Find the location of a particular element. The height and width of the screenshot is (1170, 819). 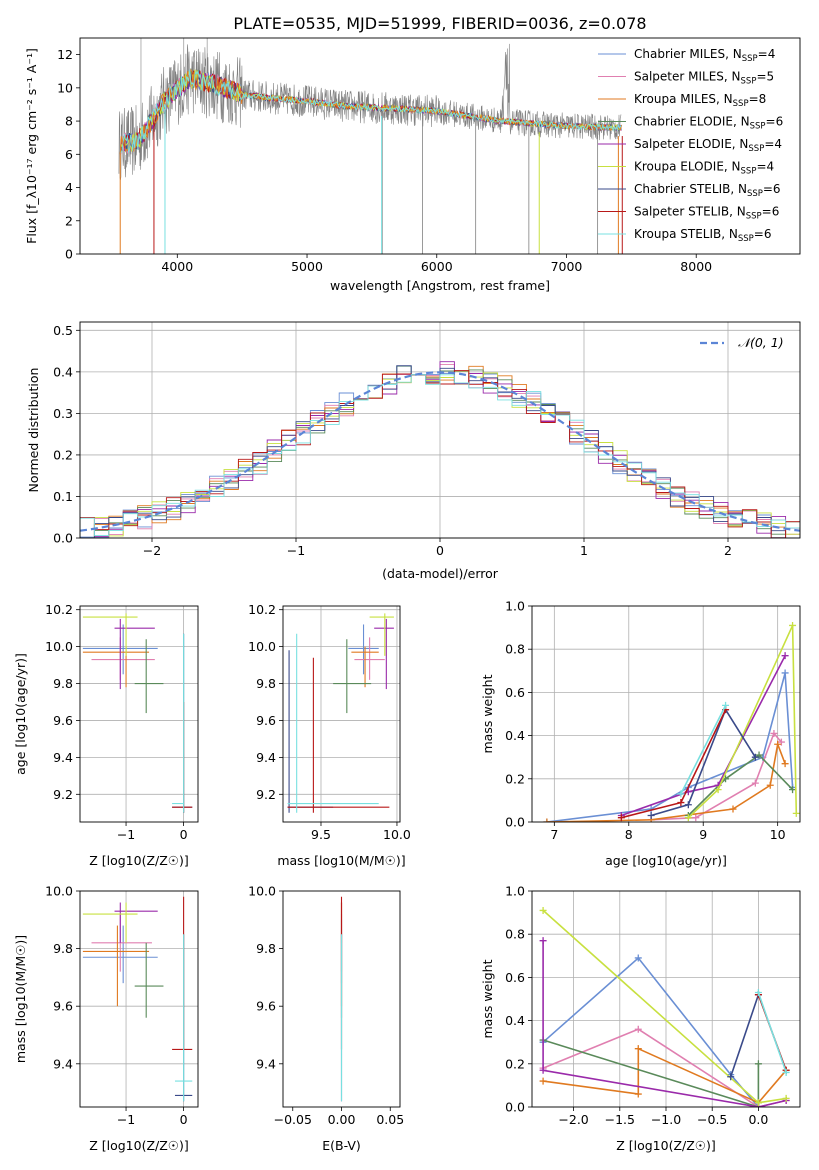

legend-entry: Salpeter STELIB, NSSP=6 is located at coordinates (706, 213).